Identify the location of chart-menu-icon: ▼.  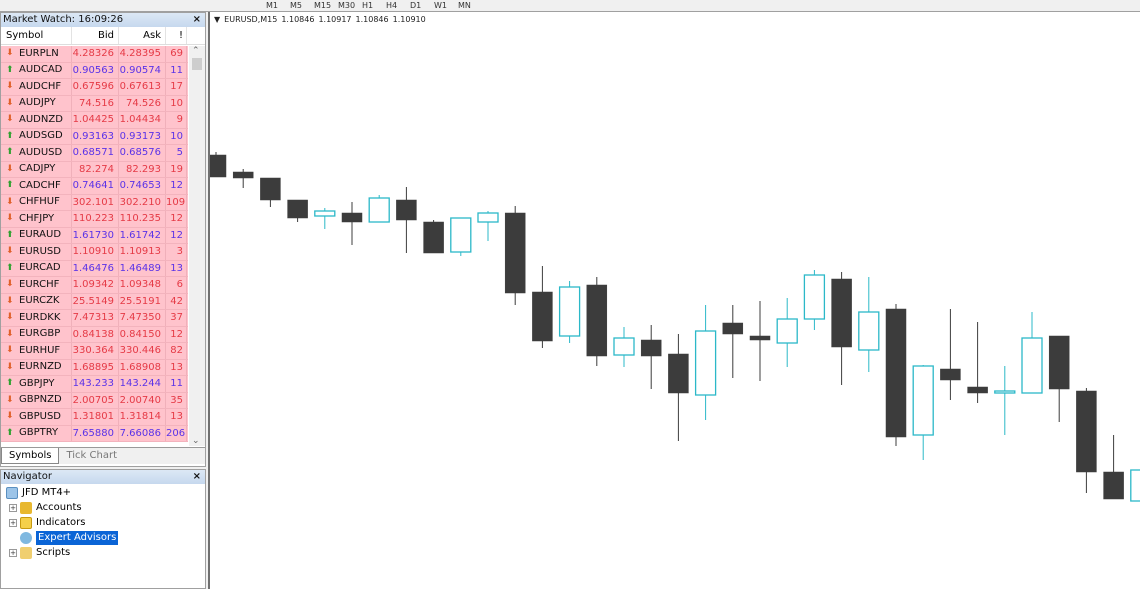
(217, 19).